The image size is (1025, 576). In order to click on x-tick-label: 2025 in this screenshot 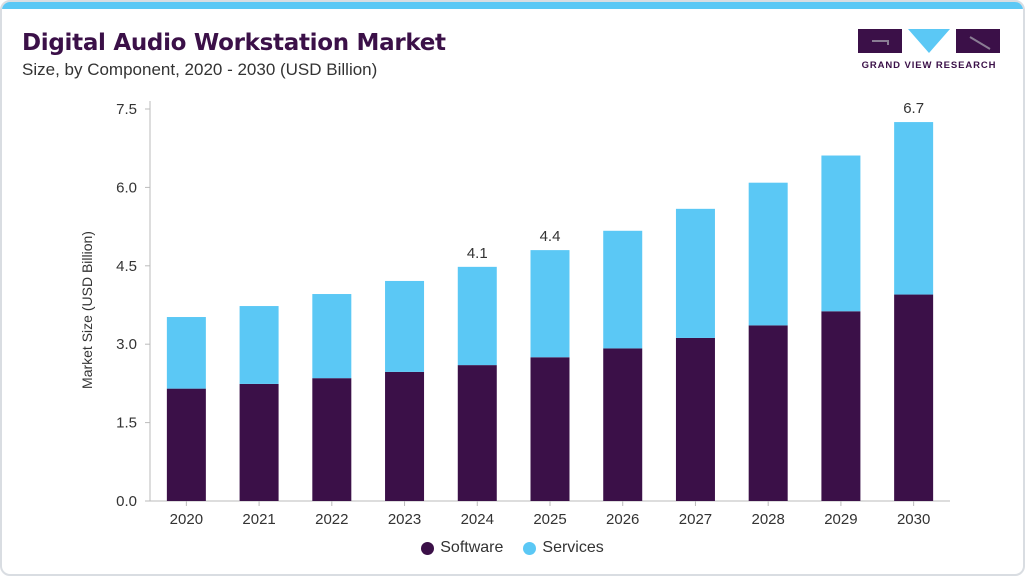, I will do `click(549, 519)`.